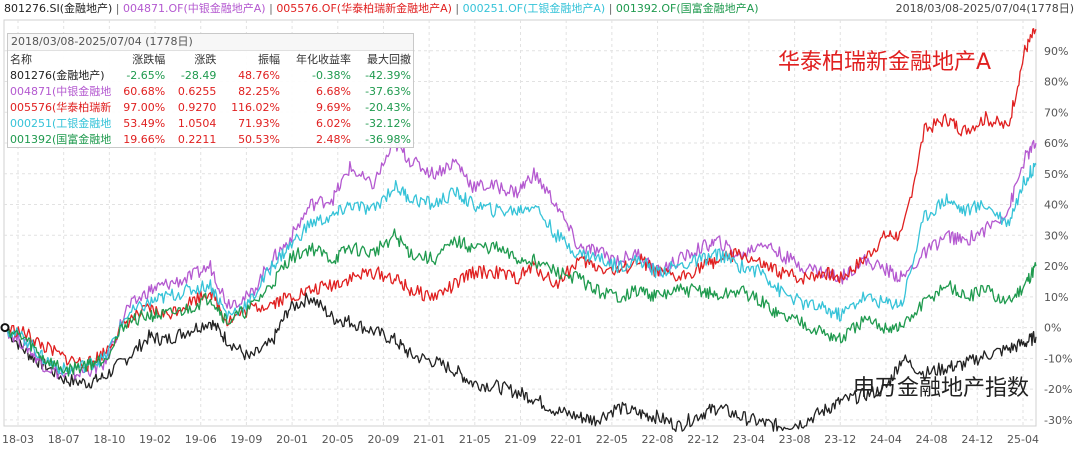 The image size is (1080, 449). Describe the element at coordinates (333, 139) in the screenshot. I see `stats-value-cell: 2.48%` at that location.